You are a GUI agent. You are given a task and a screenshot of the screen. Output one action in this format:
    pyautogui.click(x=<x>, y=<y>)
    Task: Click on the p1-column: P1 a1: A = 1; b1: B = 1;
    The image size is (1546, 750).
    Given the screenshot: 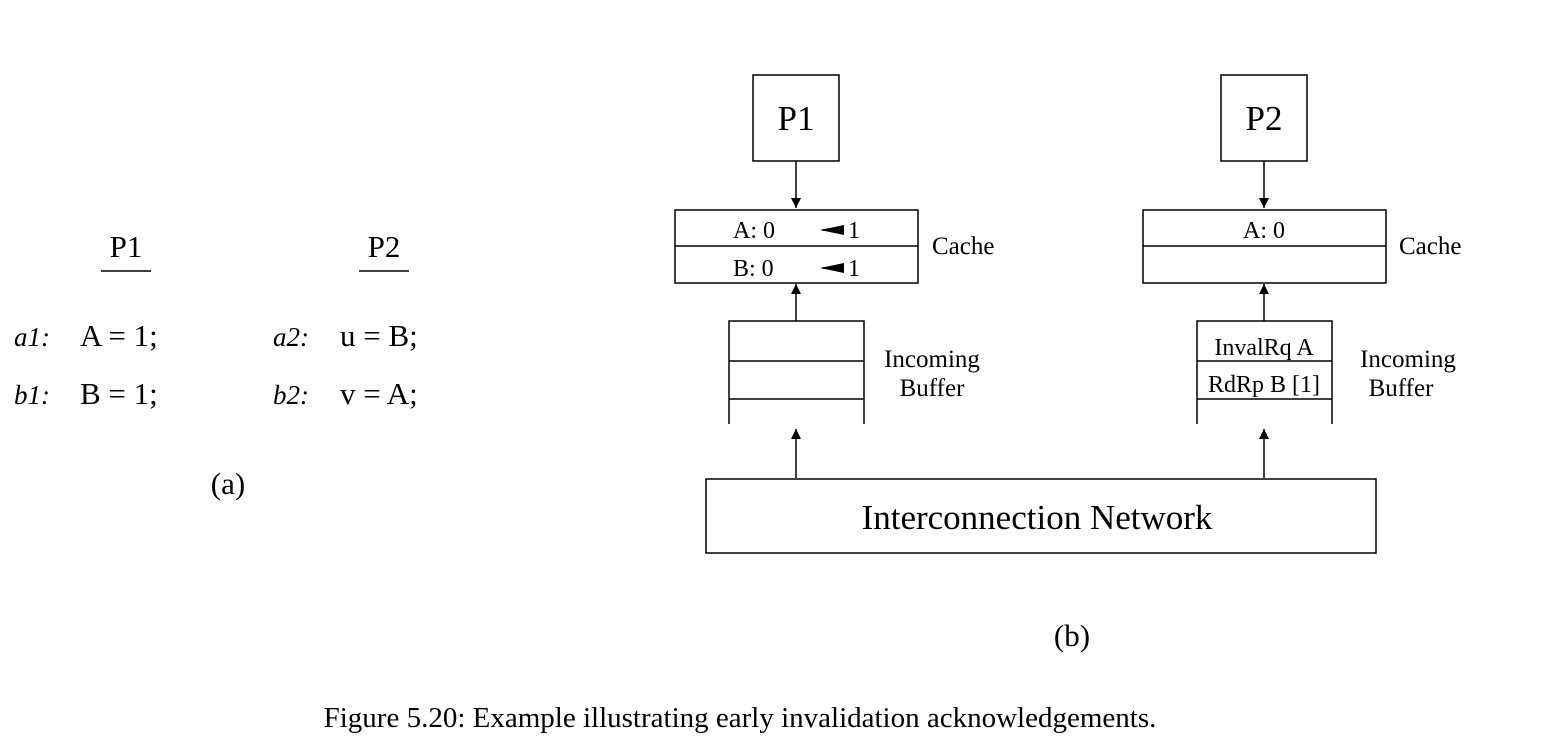 What is the action you would take?
    pyautogui.click(x=86, y=320)
    